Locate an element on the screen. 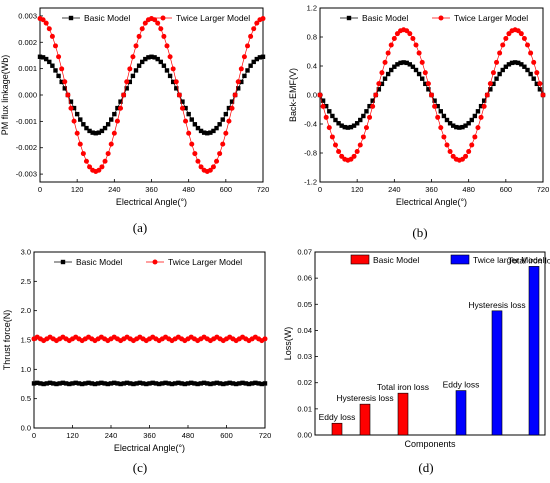 This screenshot has width=550, height=483. bar-label: Total iron loss is located at coordinates (403, 387).